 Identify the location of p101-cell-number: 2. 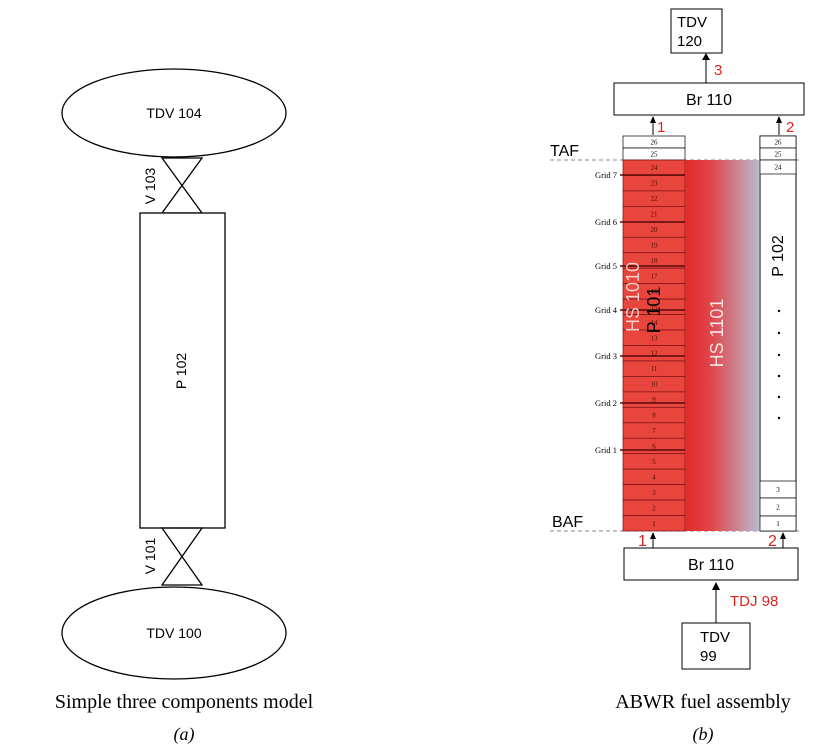
(654, 508).